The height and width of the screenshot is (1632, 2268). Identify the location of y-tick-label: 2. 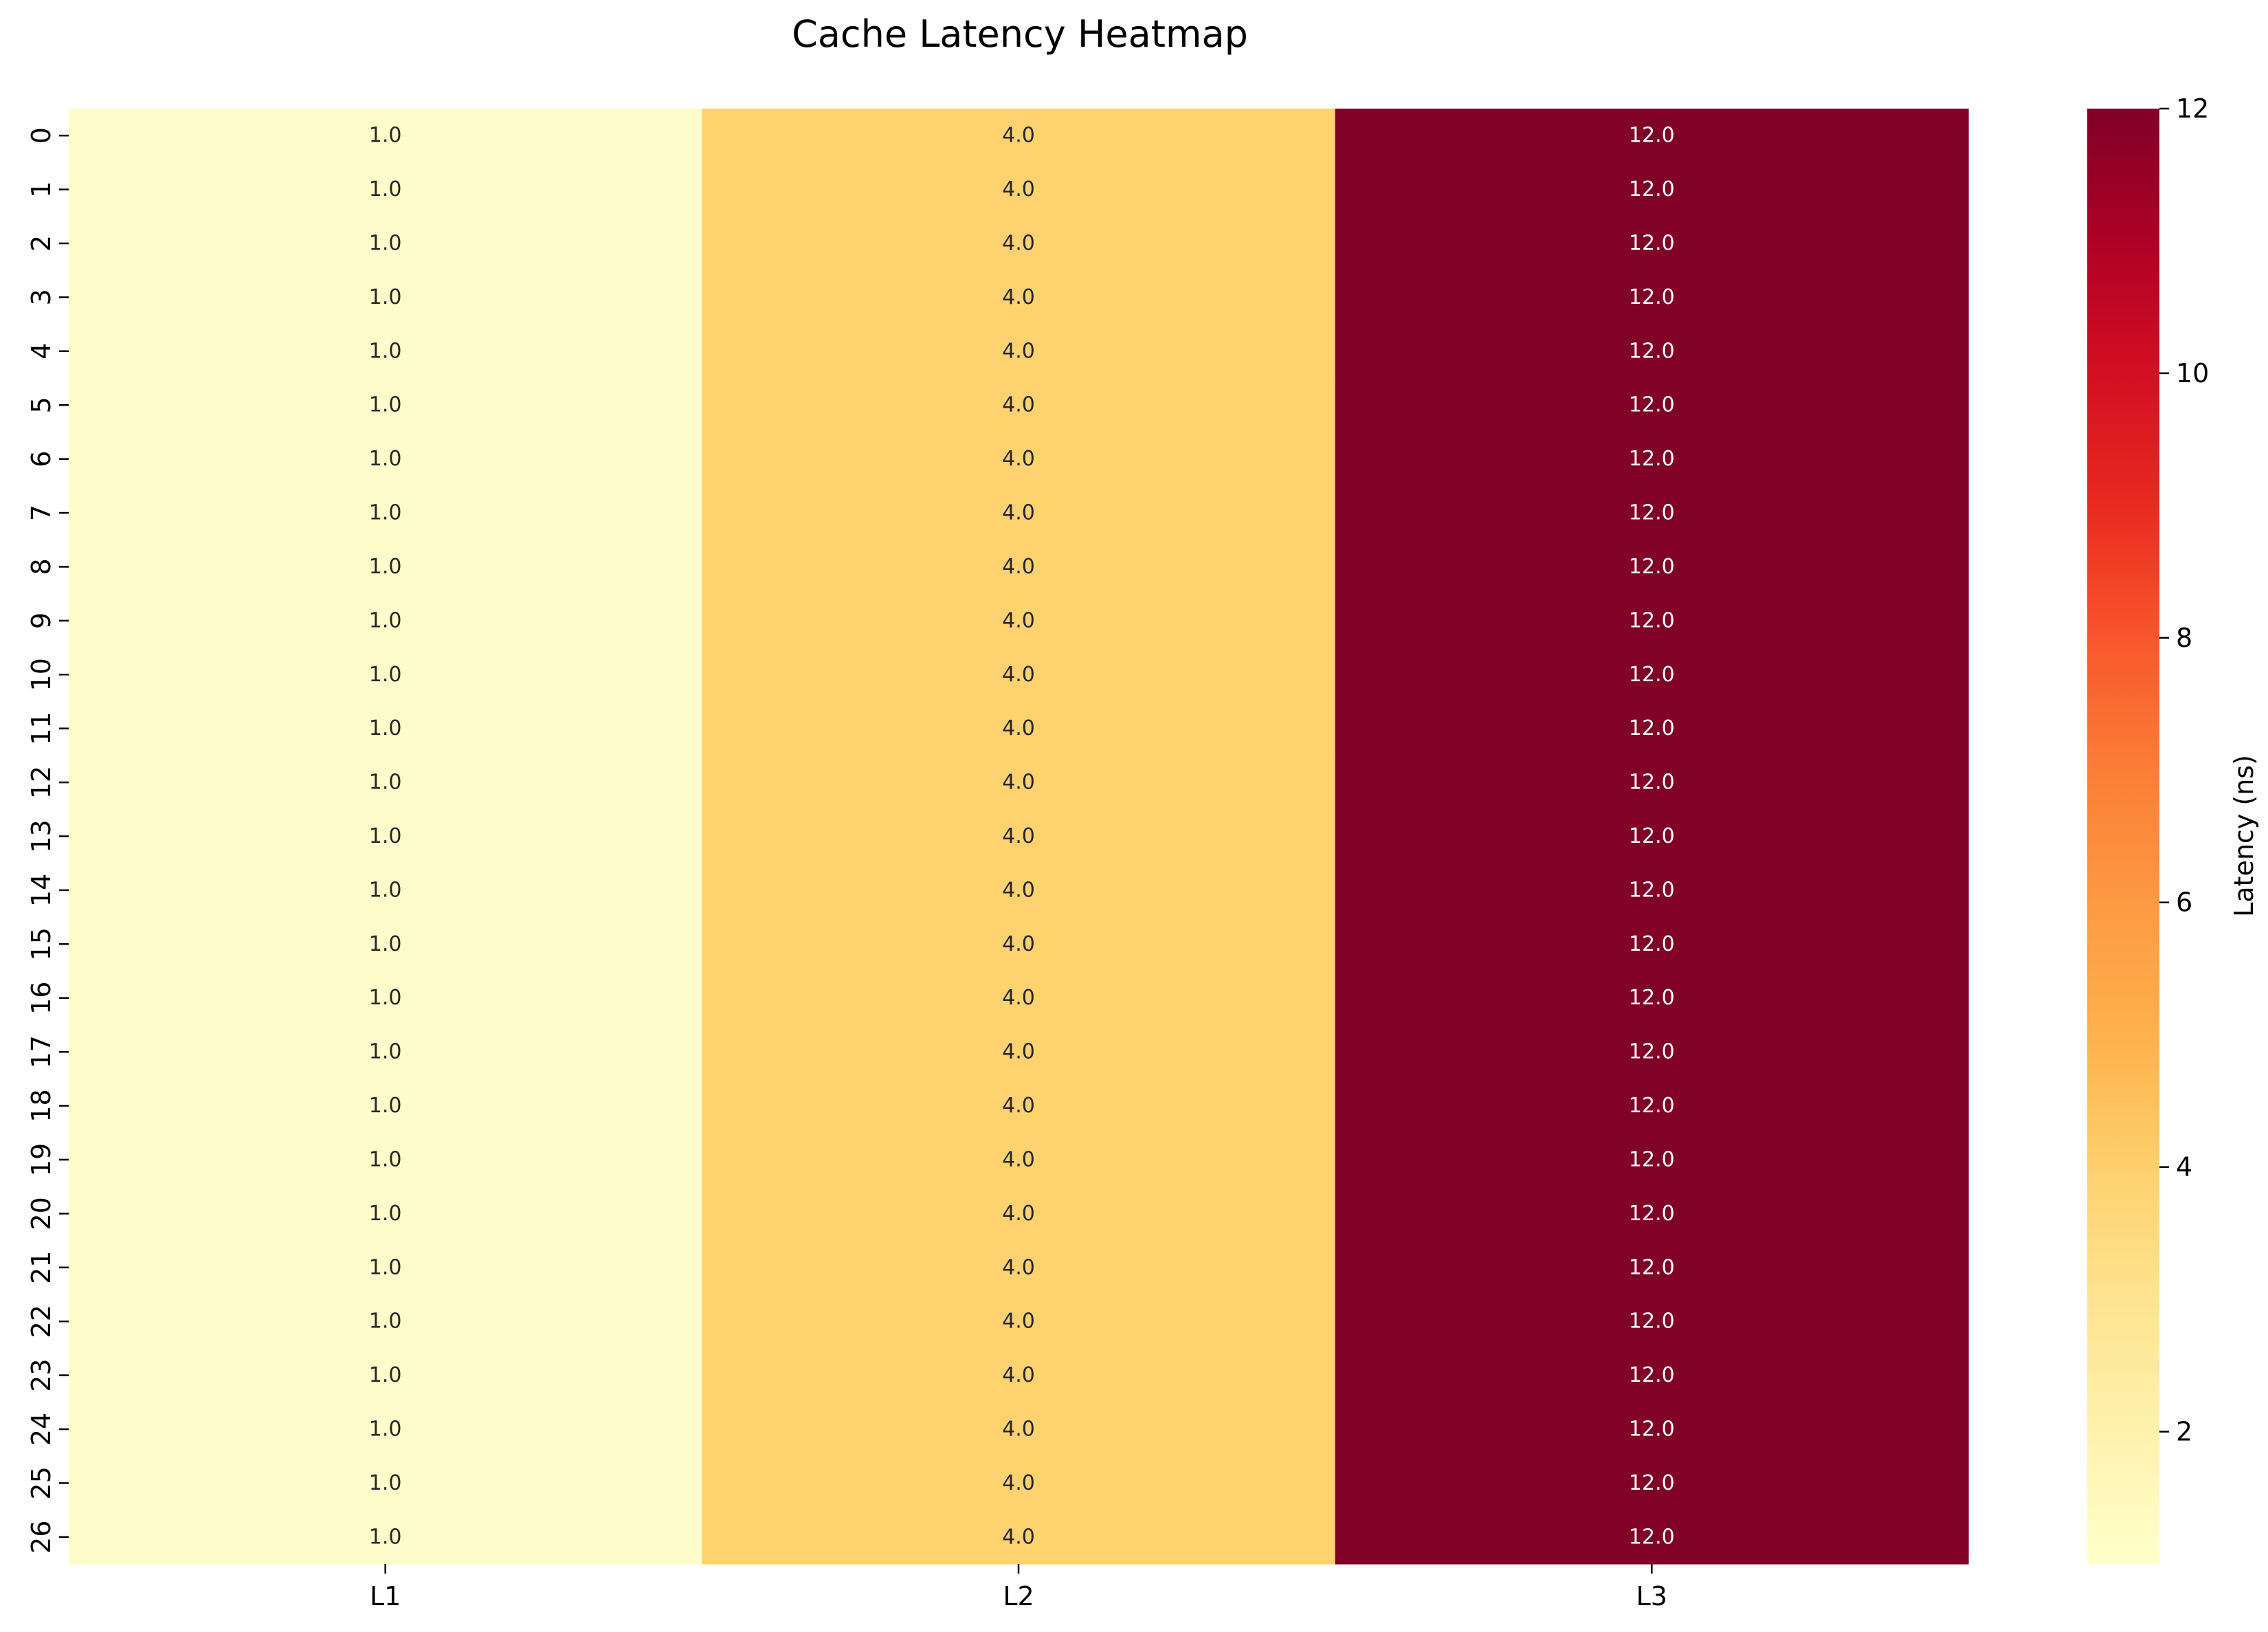
(41, 243).